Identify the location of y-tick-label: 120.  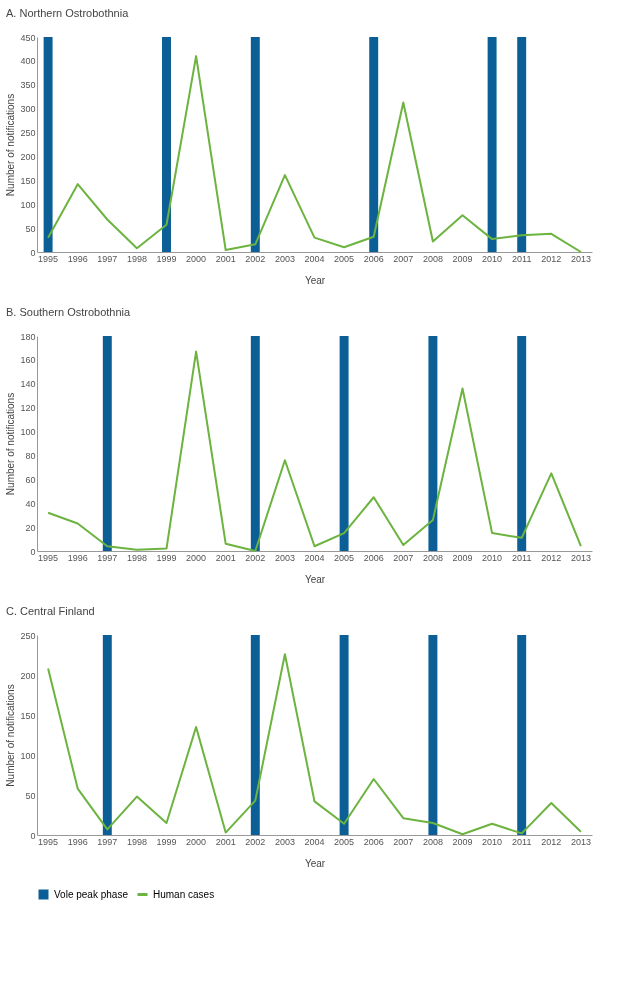
(28, 408).